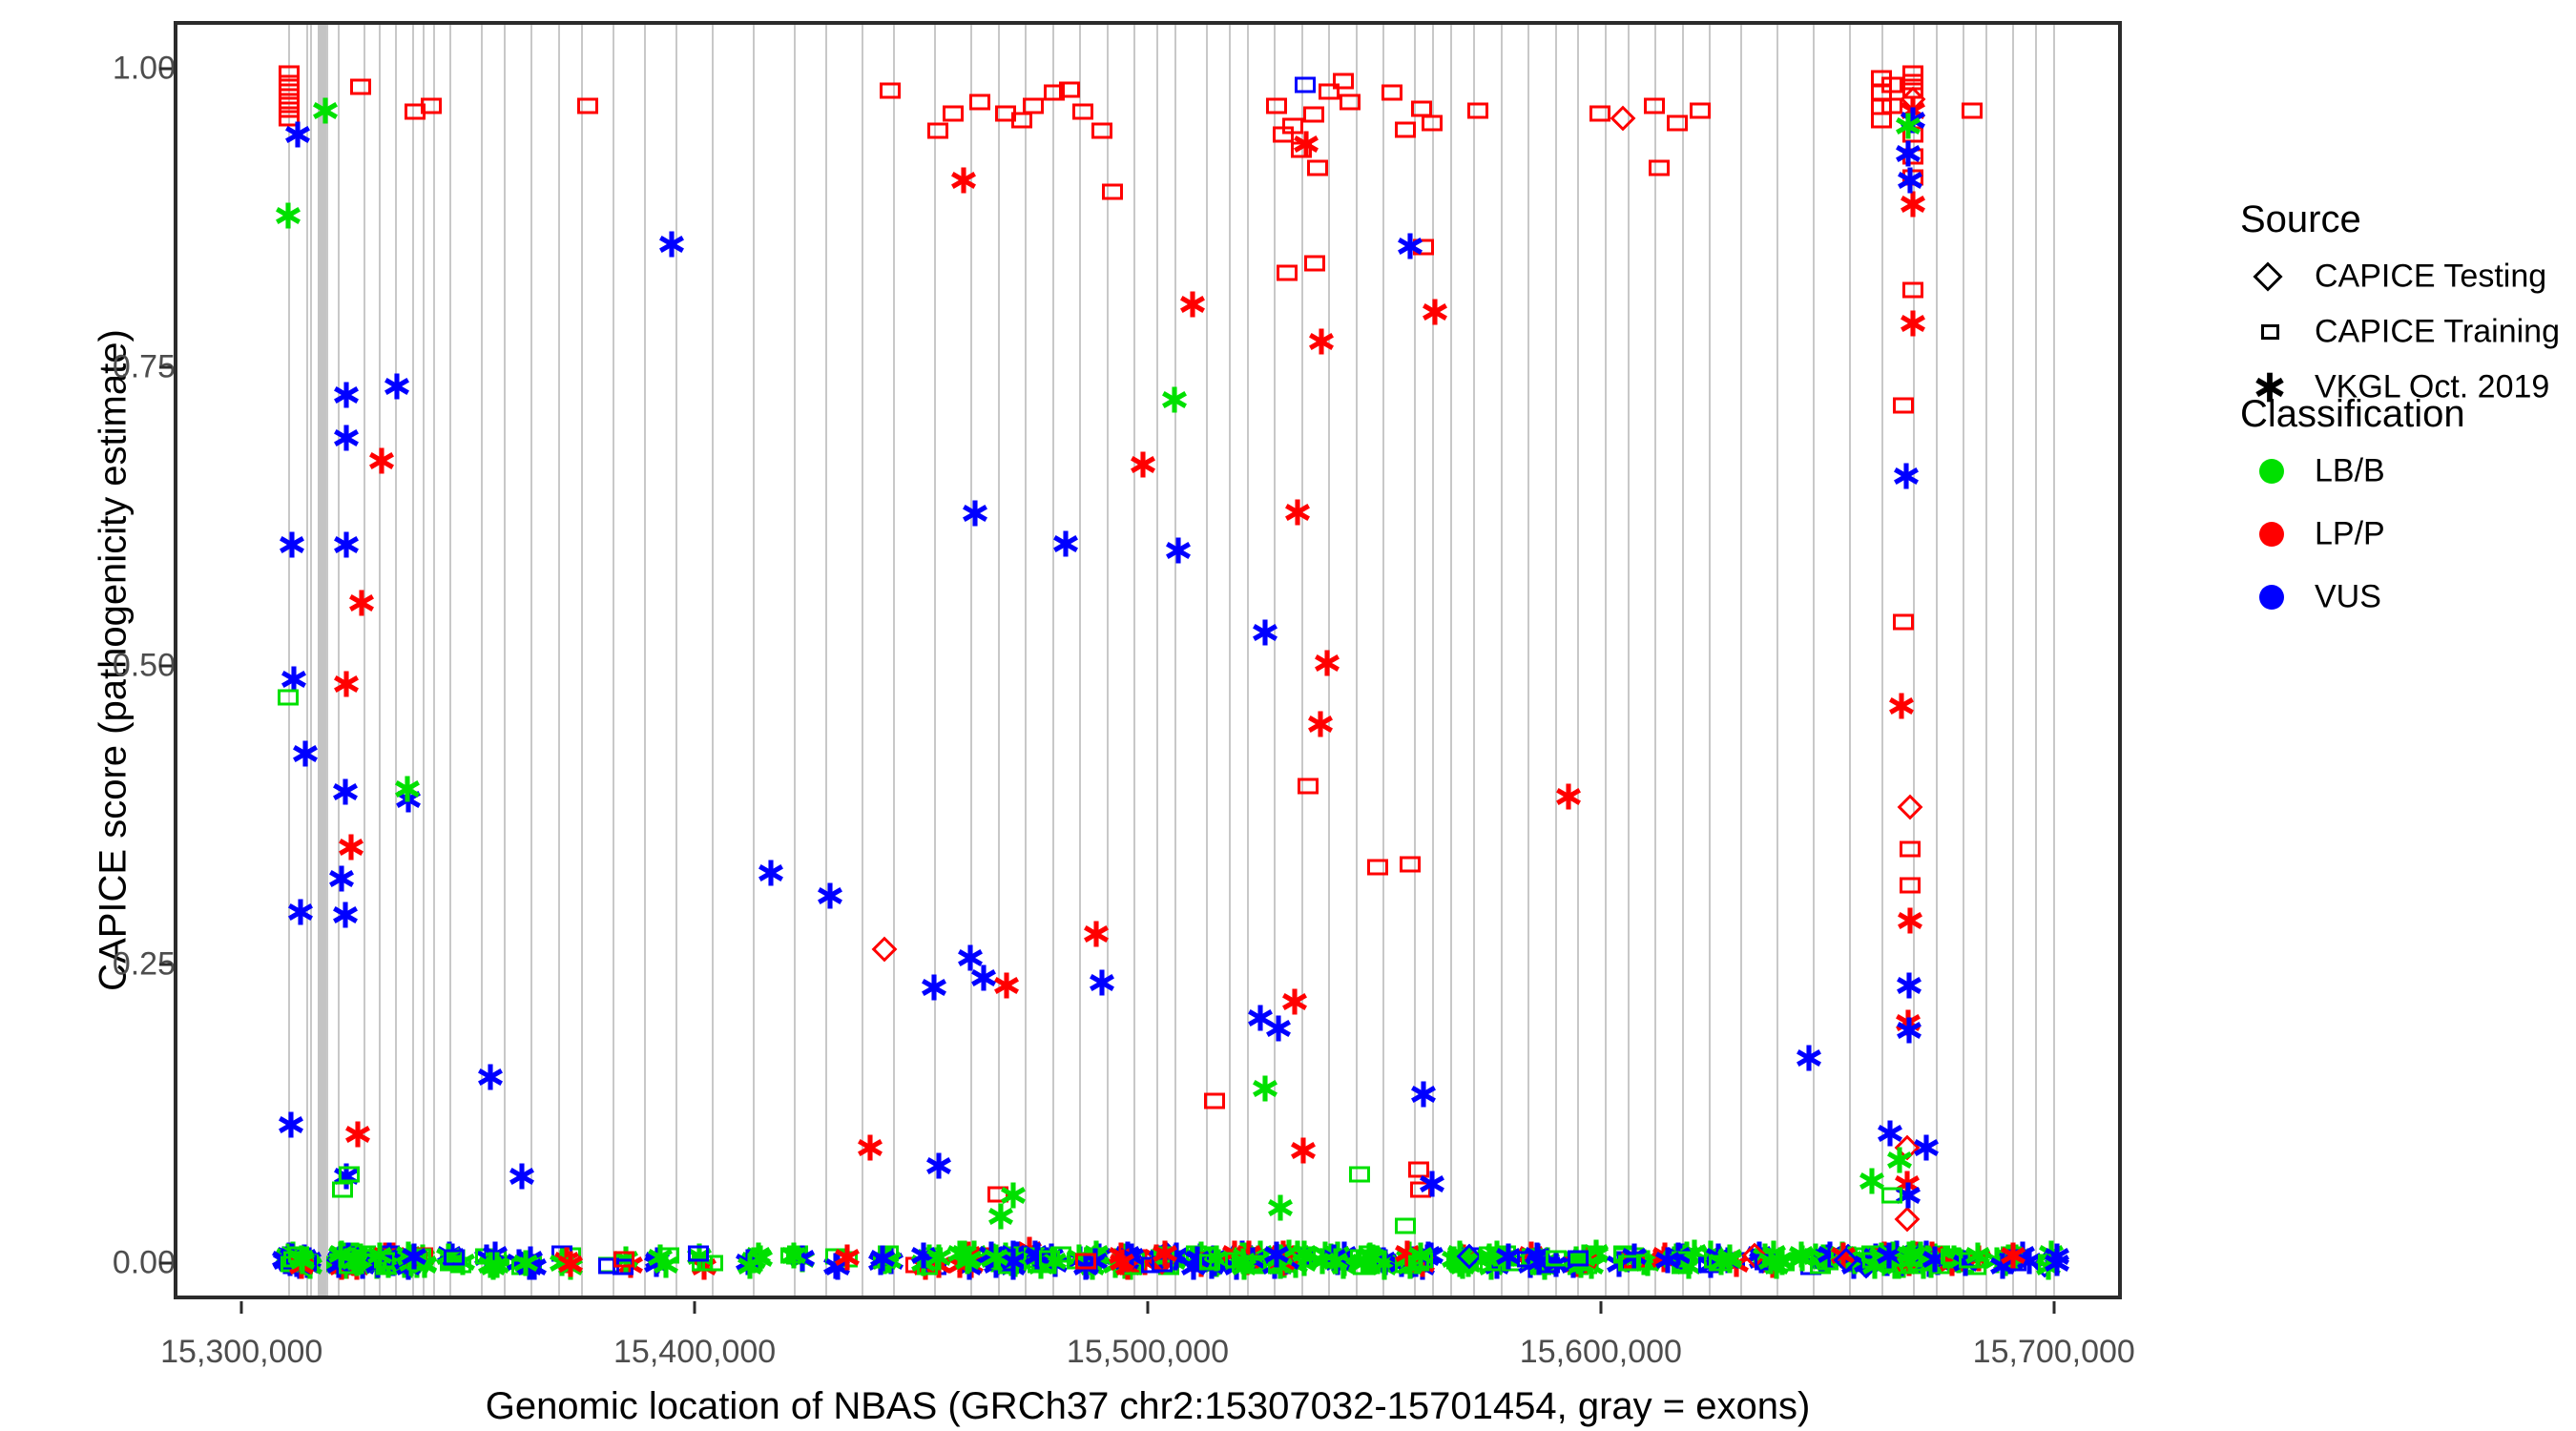 This screenshot has height=1431, width=2576. I want to click on asterisk-icon, so click(2272, 387).